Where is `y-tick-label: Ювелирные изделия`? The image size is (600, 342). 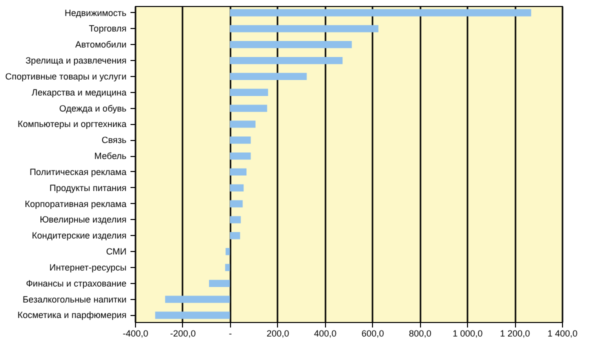
y-tick-label: Ювелирные изделия is located at coordinates (83, 219).